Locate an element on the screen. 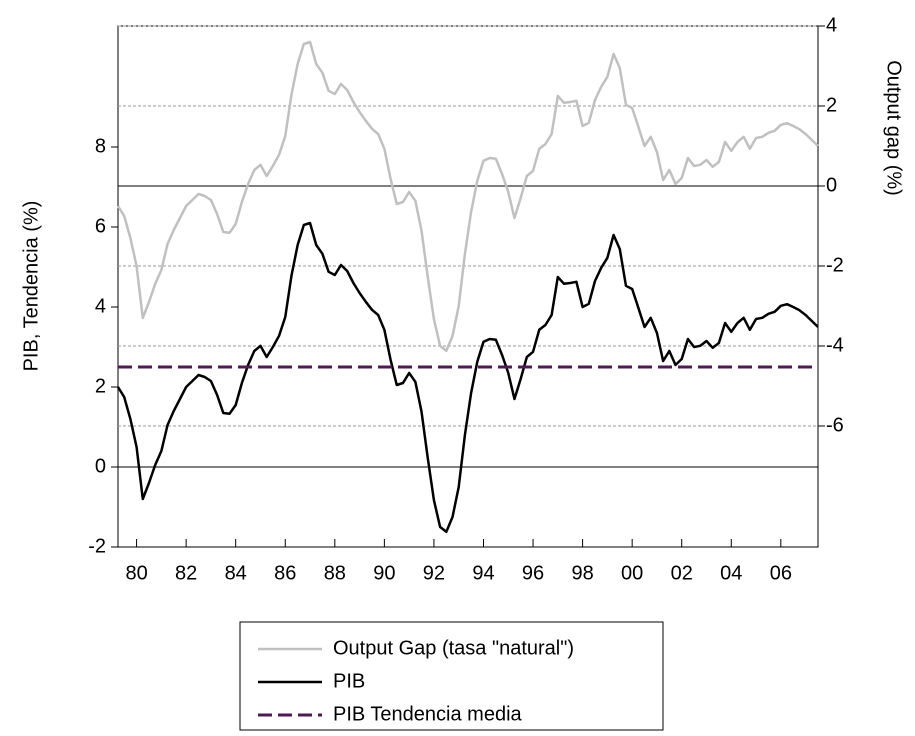 Image resolution: width=915 pixels, height=736 pixels. x-tick-label: 88 is located at coordinates (335, 573).